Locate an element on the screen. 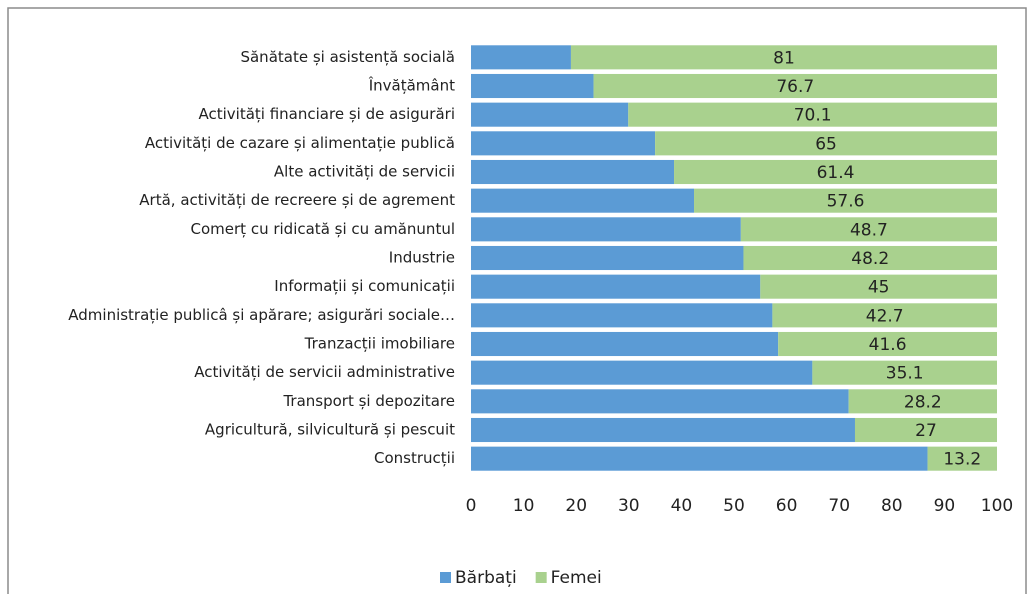  data-label: 13.2 is located at coordinates (962, 460).